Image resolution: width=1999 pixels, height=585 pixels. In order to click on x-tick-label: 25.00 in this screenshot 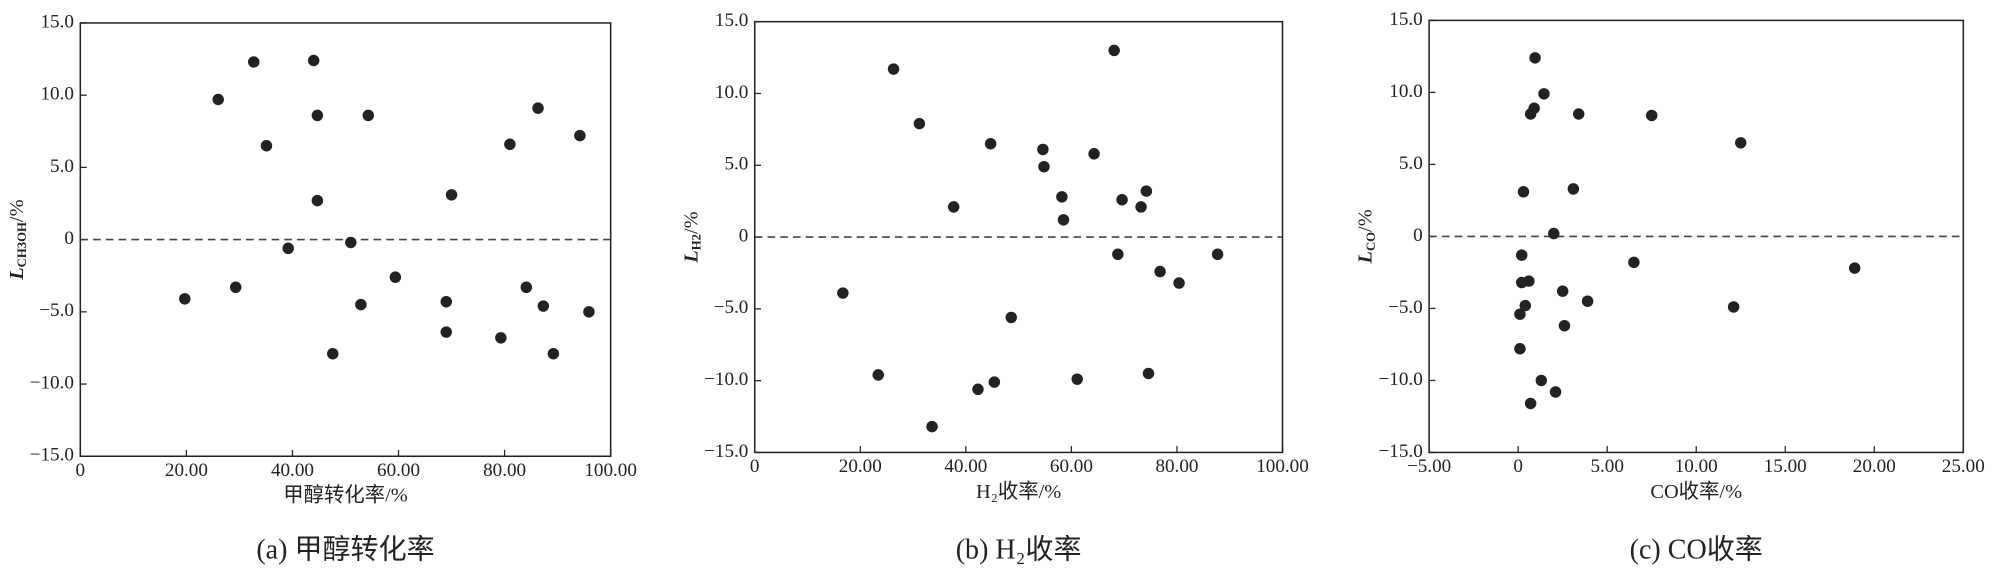, I will do `click(1963, 466)`.